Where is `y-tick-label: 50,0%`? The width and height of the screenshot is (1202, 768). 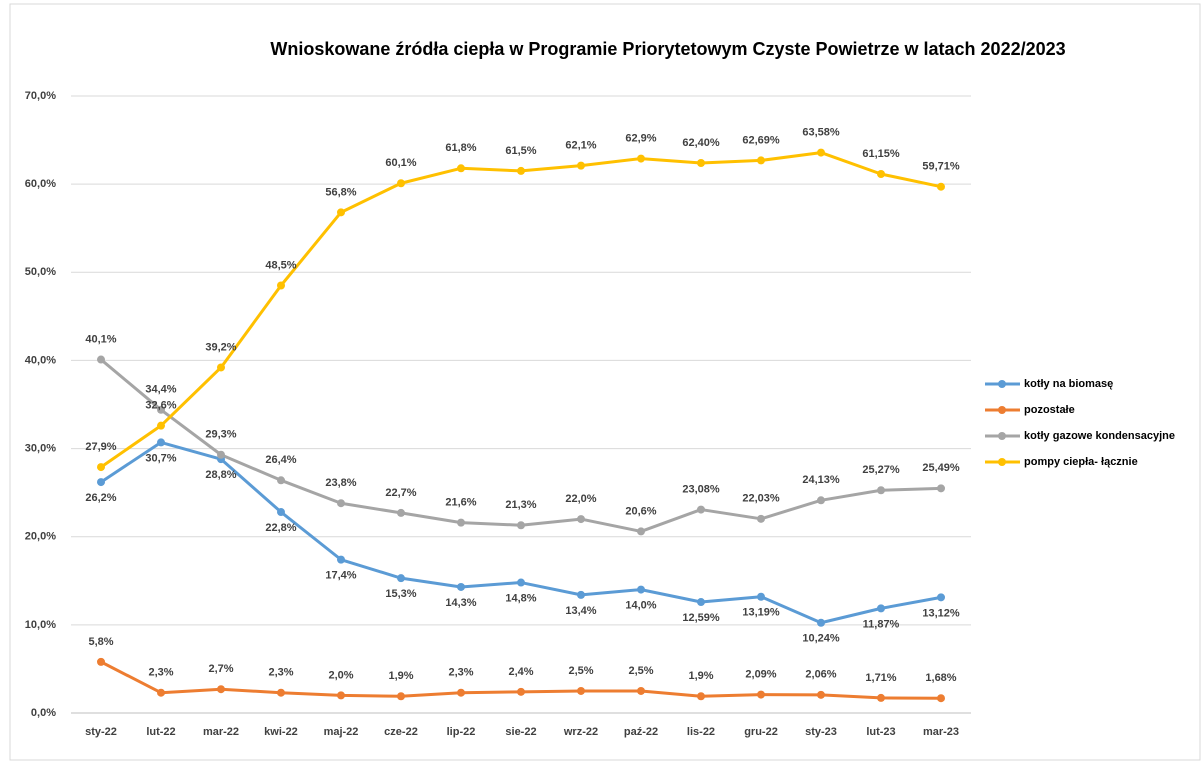
y-tick-label: 50,0% is located at coordinates (40, 272).